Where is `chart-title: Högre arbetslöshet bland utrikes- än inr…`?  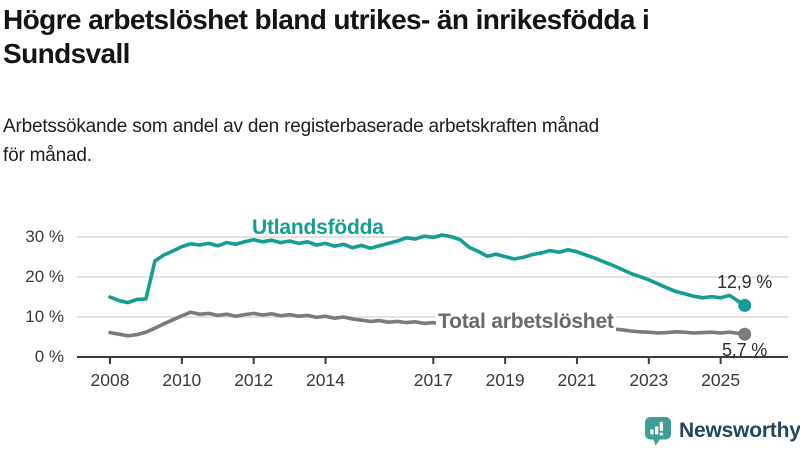 chart-title: Högre arbetslöshet bland utrikes- än inr… is located at coordinates (400, 37).